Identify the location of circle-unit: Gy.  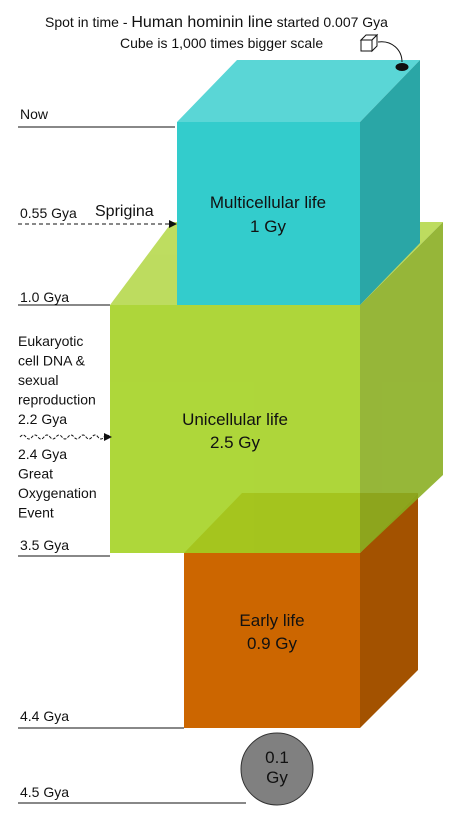
(277, 777).